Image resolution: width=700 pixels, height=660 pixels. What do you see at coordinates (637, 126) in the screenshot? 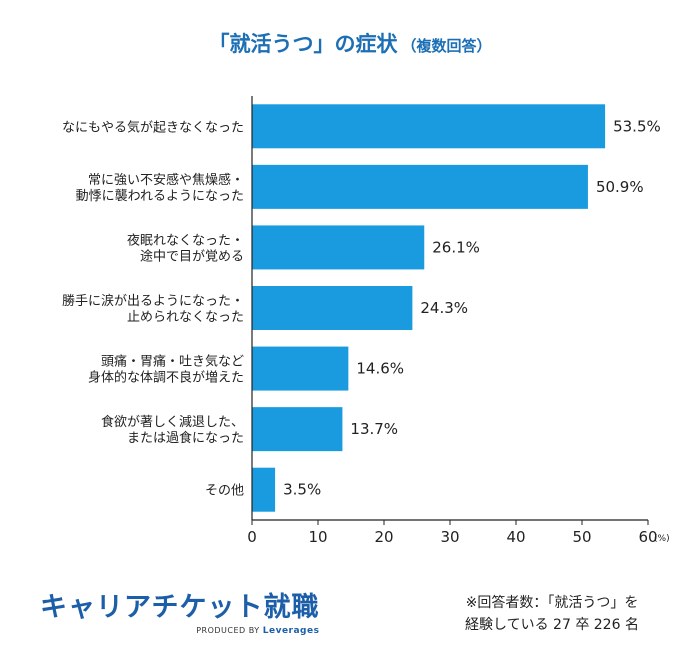
I see `value-label-0: 53.5%` at bounding box center [637, 126].